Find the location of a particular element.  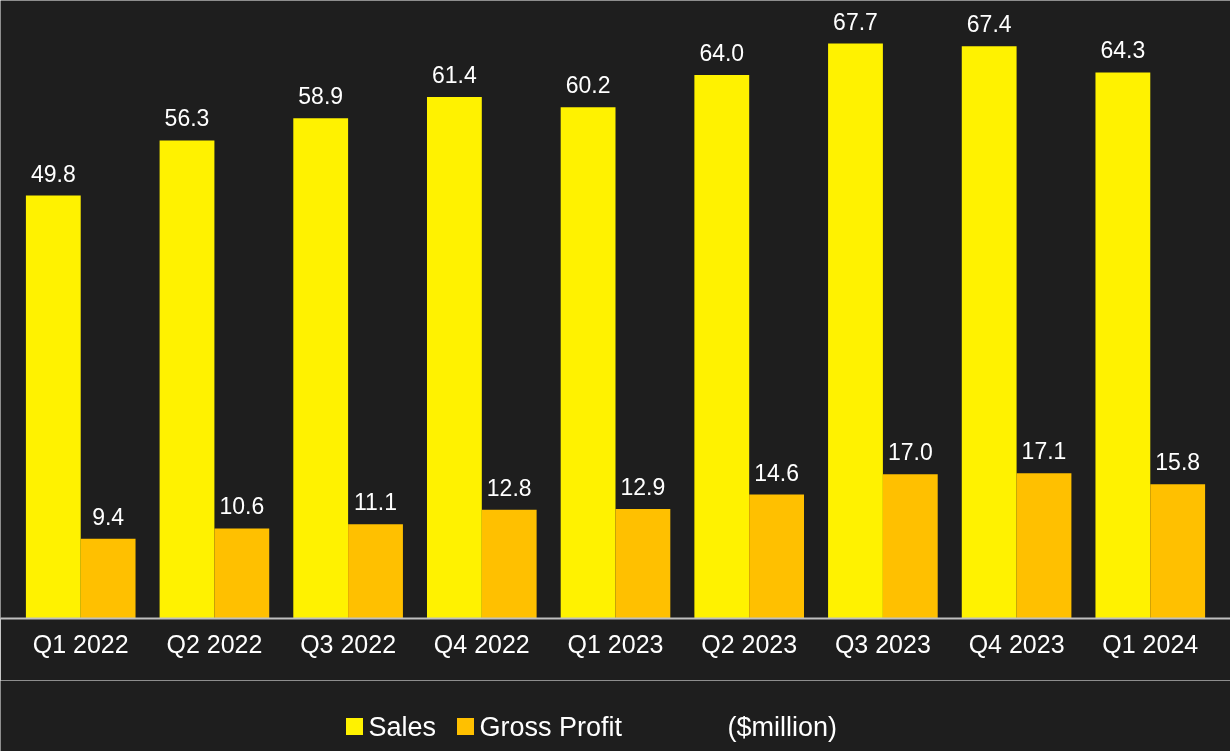

legend-label: Gross Profit is located at coordinates (551, 726).